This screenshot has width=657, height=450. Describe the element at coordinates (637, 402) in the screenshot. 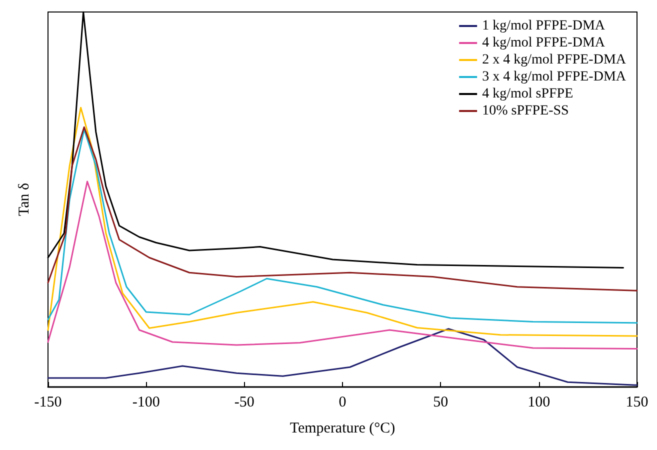

I see `x-tick-label: 150` at that location.